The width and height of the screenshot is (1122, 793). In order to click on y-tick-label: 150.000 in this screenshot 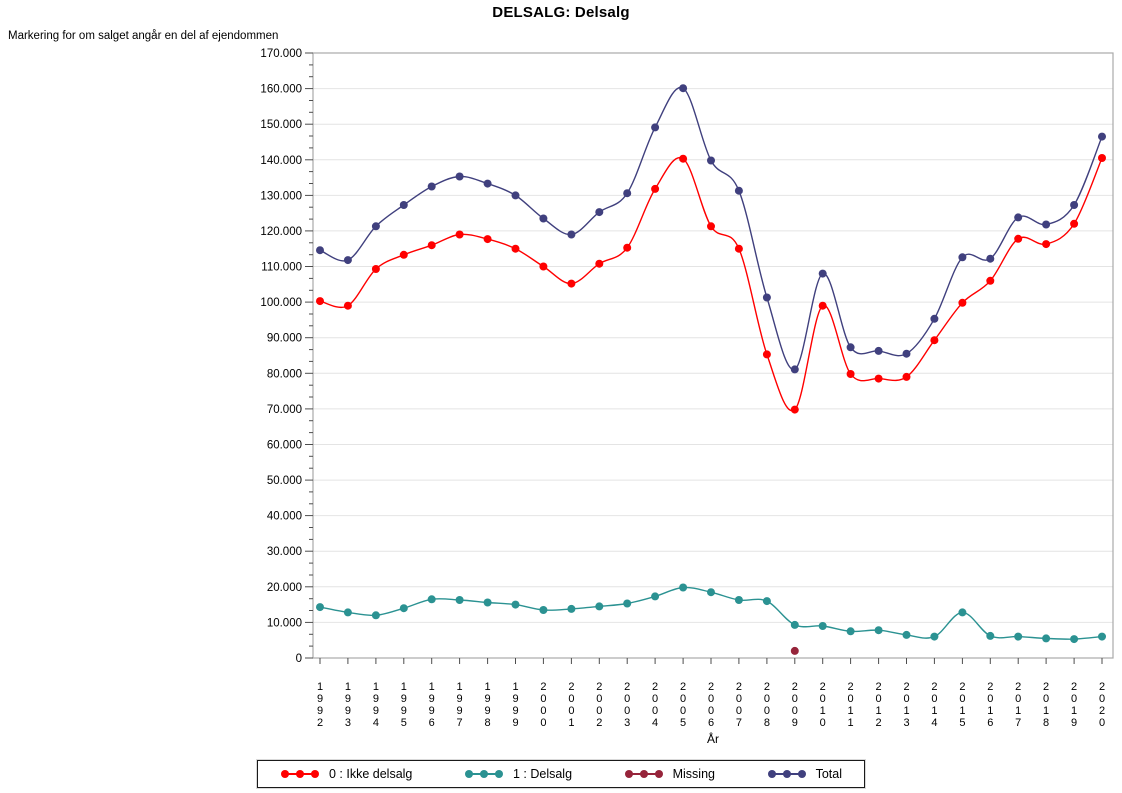, I will do `click(281, 125)`.